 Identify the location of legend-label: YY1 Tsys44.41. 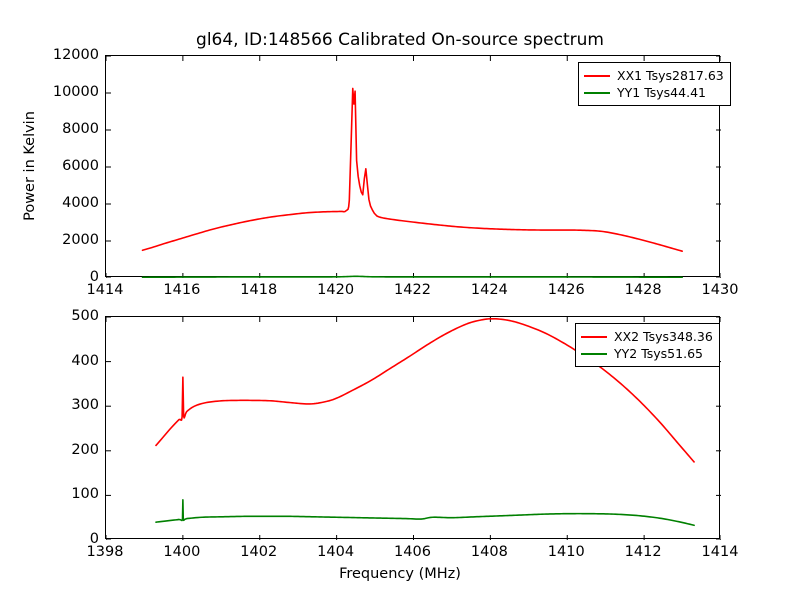
(661, 92).